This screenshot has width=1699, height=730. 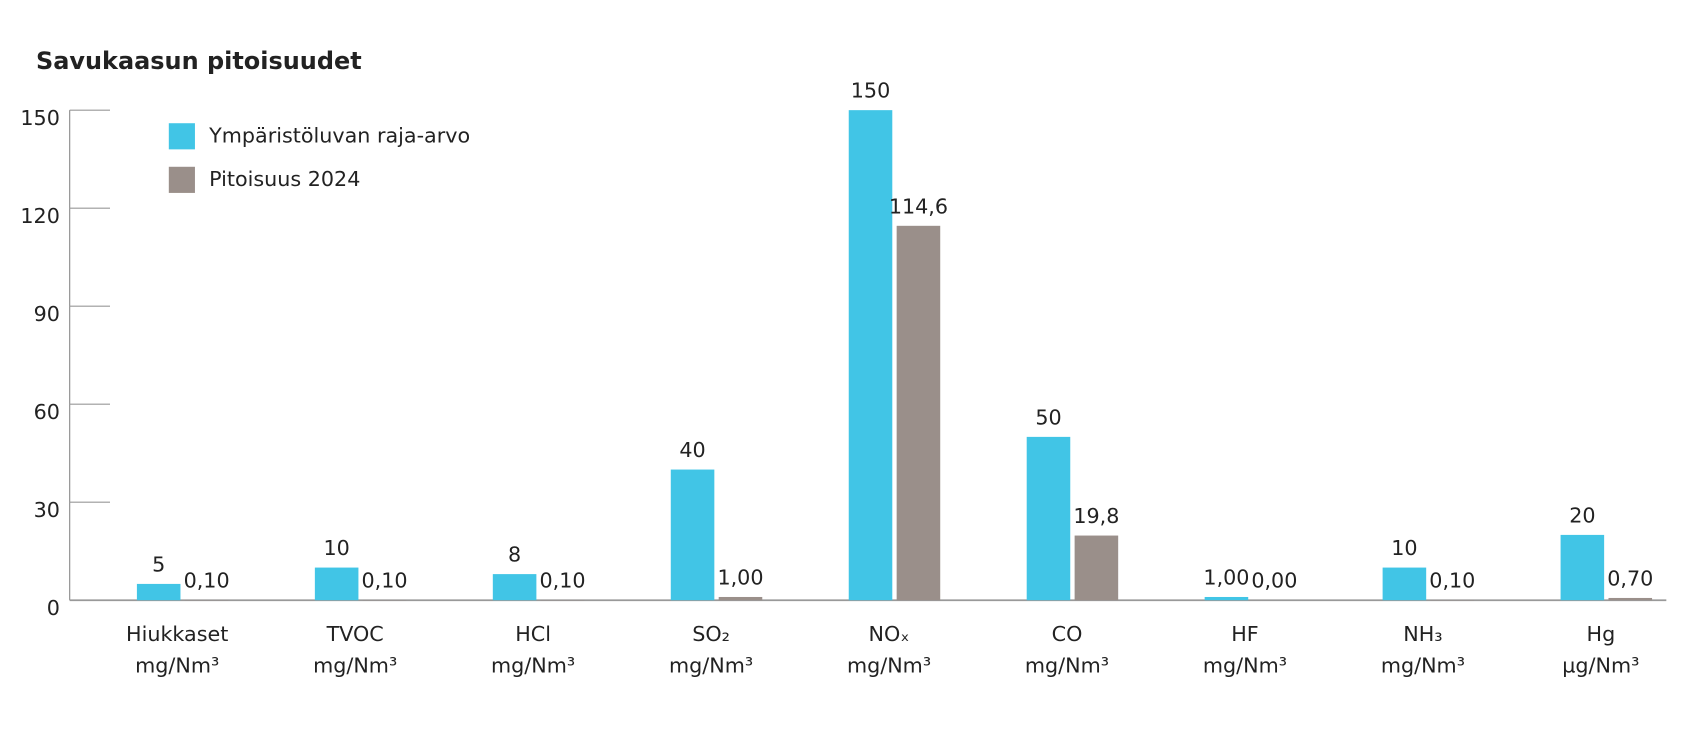 I want to click on x-tick-label: Hg, so click(x=1601, y=634).